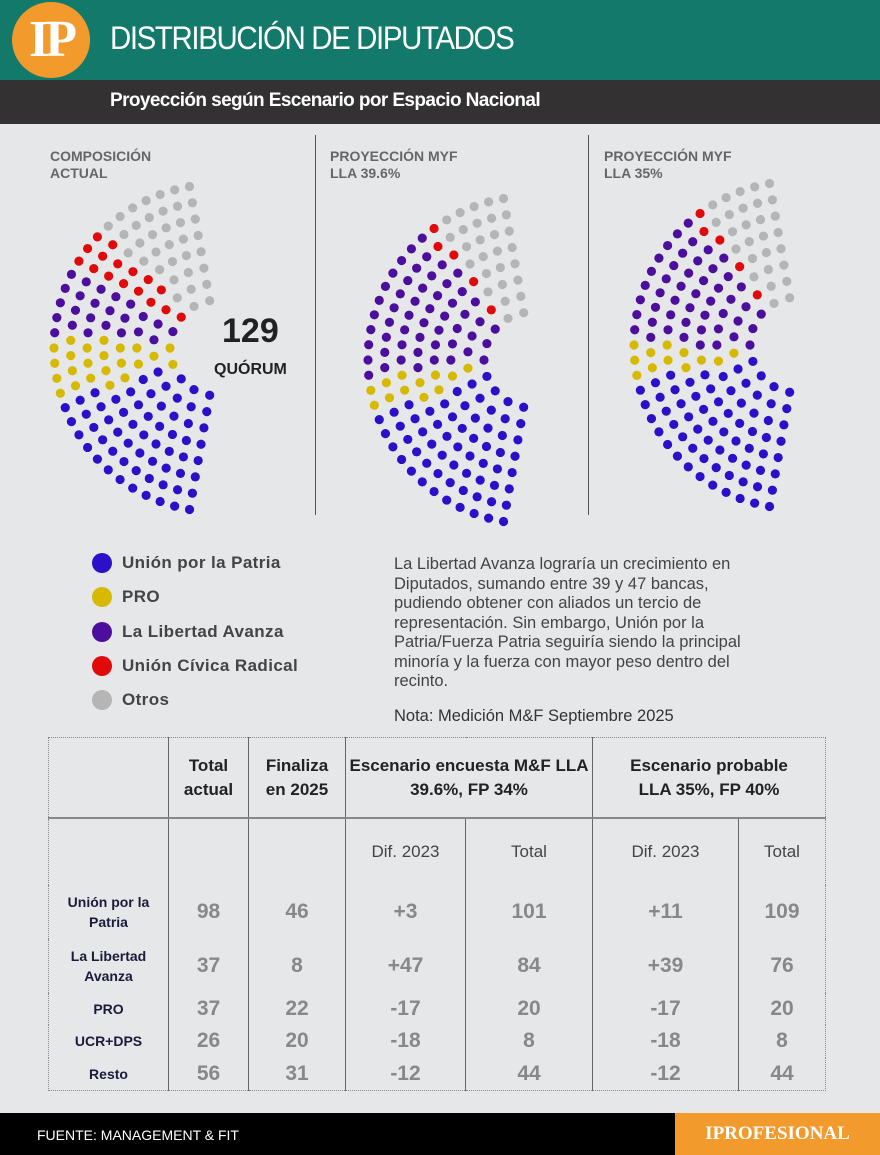 The image size is (880, 1155). Describe the element at coordinates (250, 331) in the screenshot. I see `quorum-value: 129` at that location.